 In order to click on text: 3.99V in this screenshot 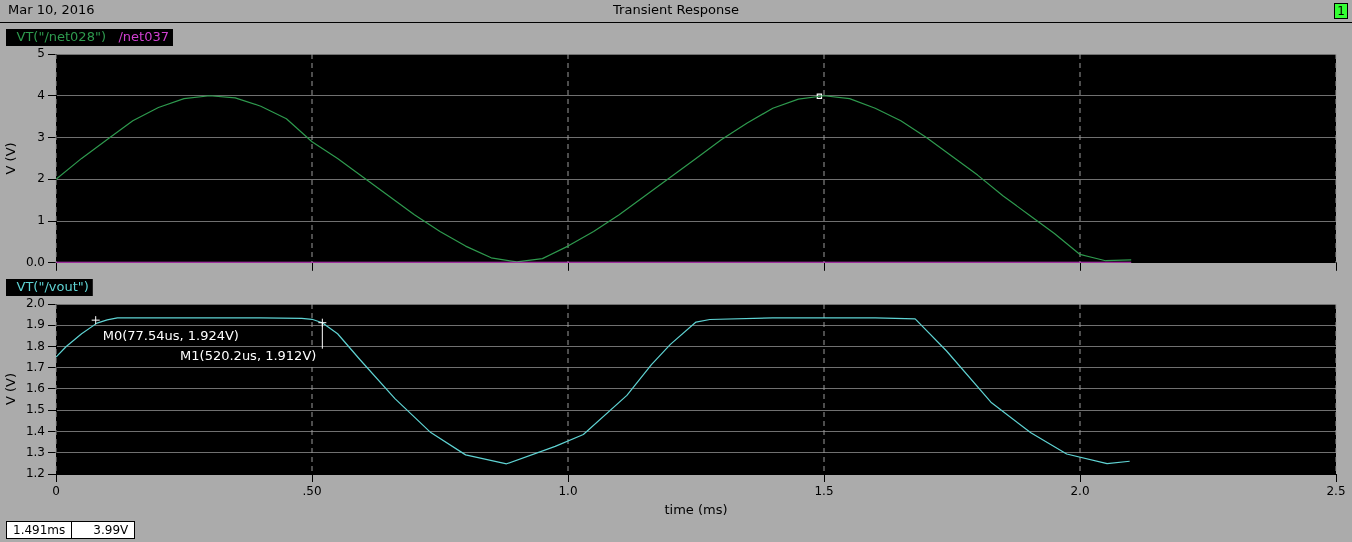, I will do `click(103, 530)`.